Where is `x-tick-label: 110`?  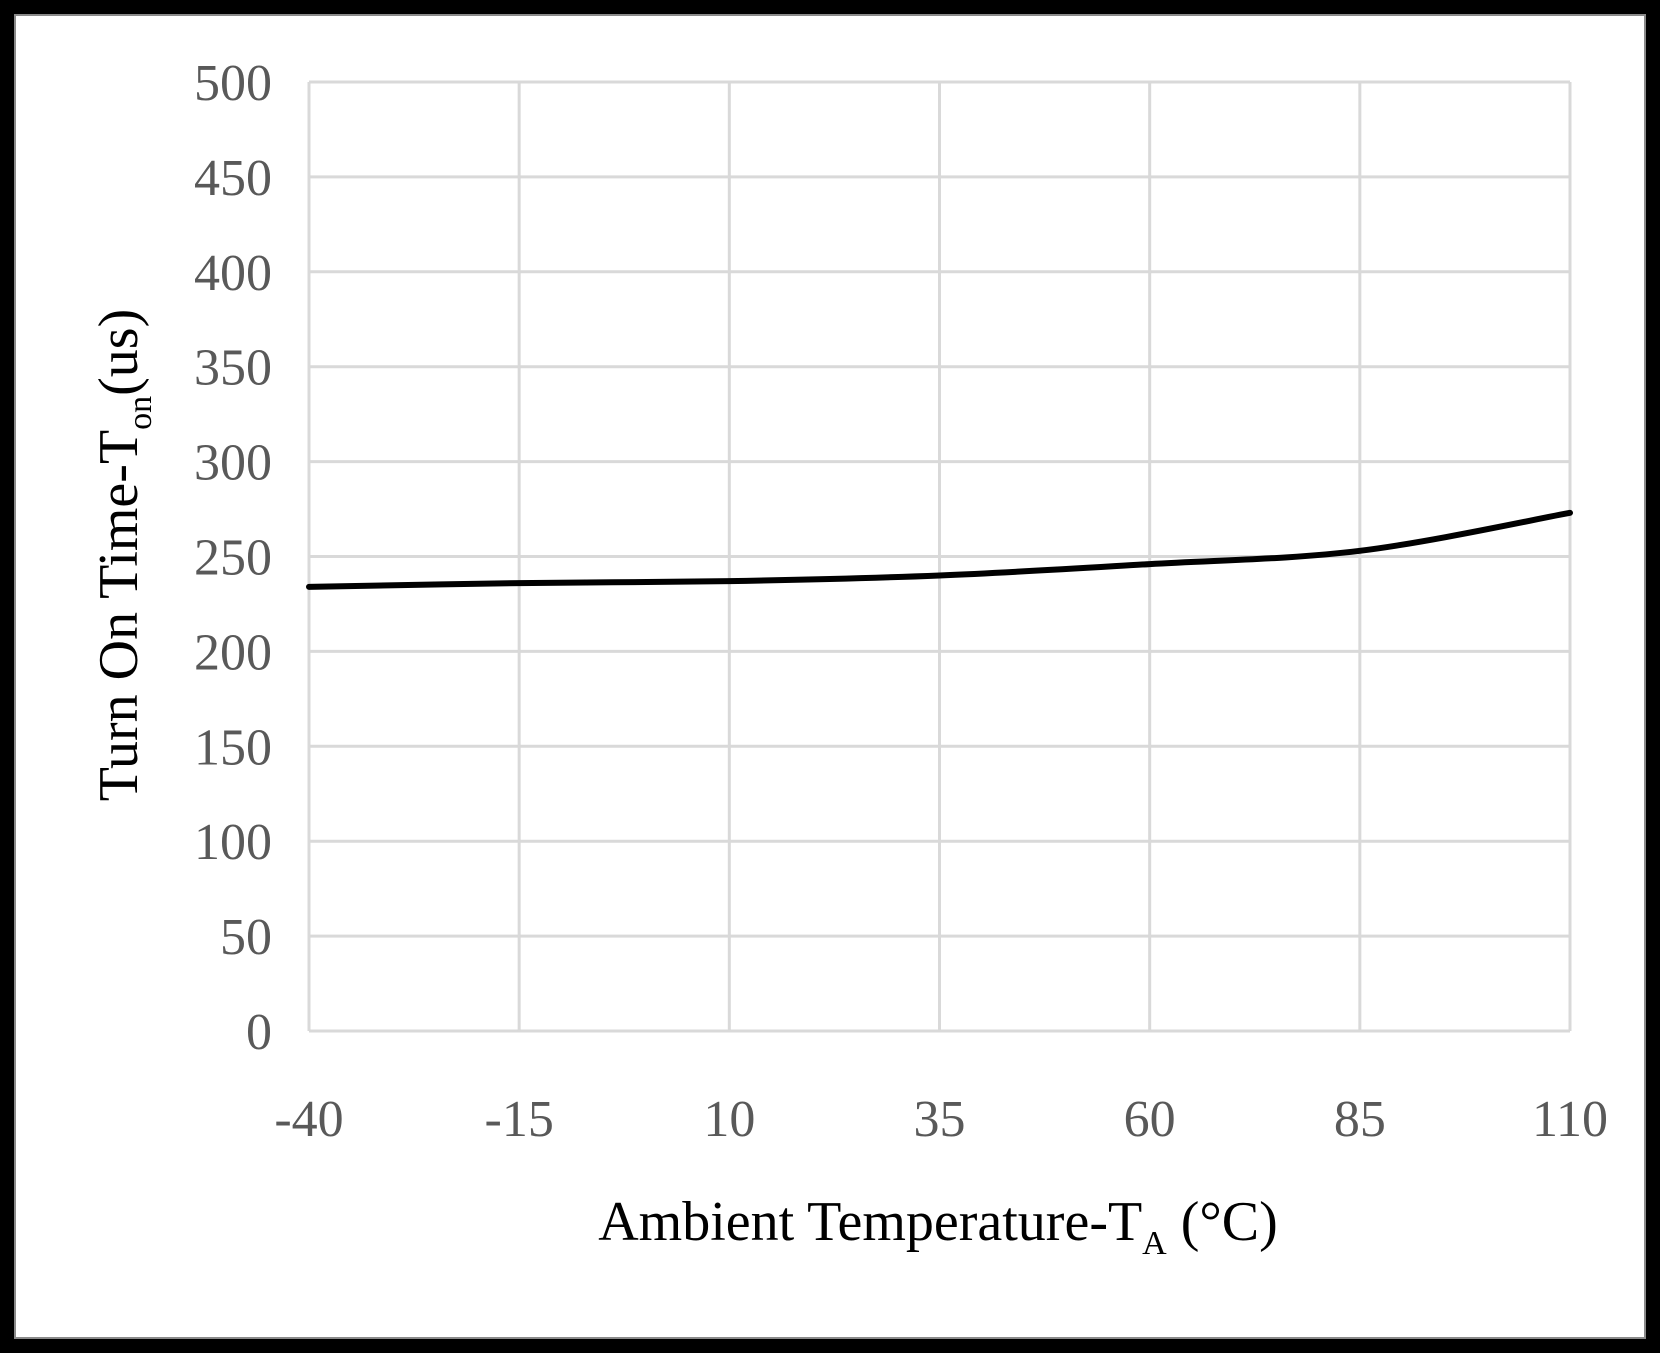
x-tick-label: 110 is located at coordinates (1570, 1119).